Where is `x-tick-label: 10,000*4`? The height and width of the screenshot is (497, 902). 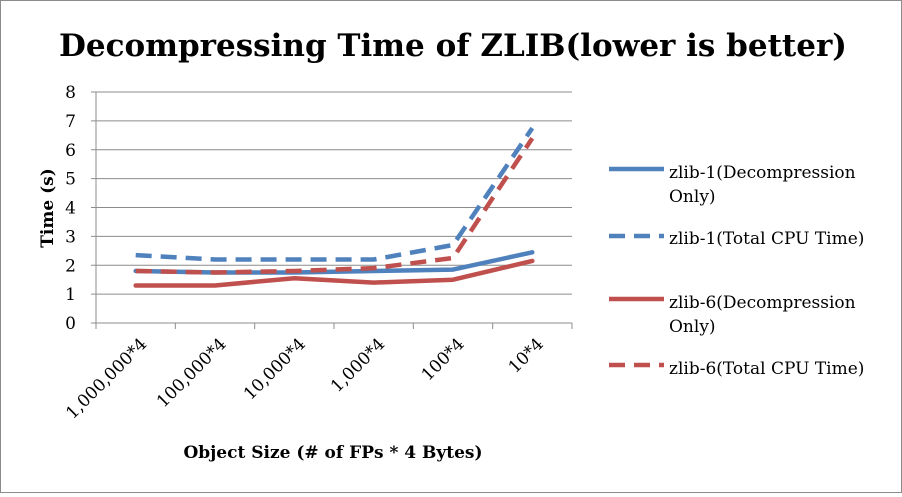 x-tick-label: 10,000*4 is located at coordinates (275, 369).